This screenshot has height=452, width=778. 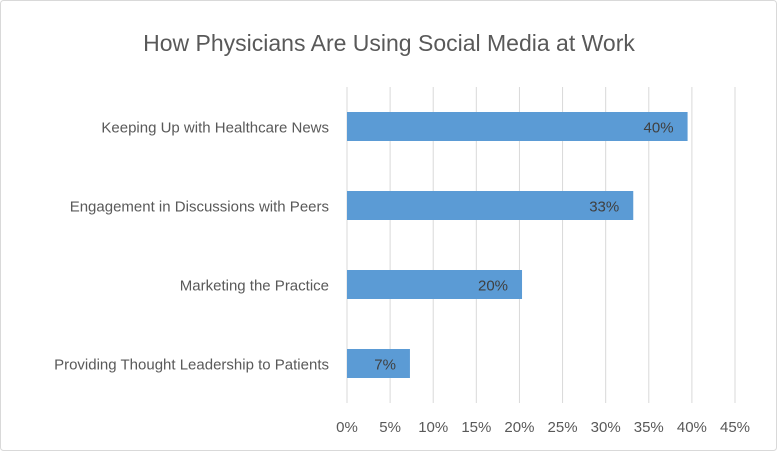 What do you see at coordinates (347, 427) in the screenshot?
I see `x-tick-label: 0%` at bounding box center [347, 427].